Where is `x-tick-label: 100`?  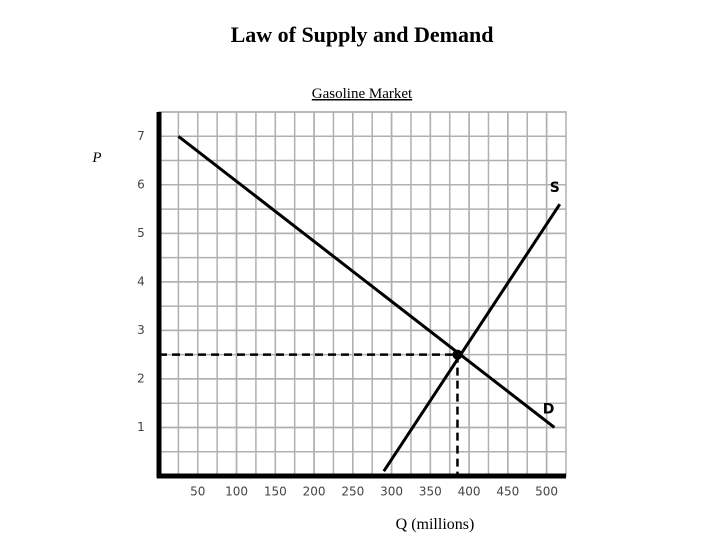
x-tick-label: 100 is located at coordinates (236, 492).